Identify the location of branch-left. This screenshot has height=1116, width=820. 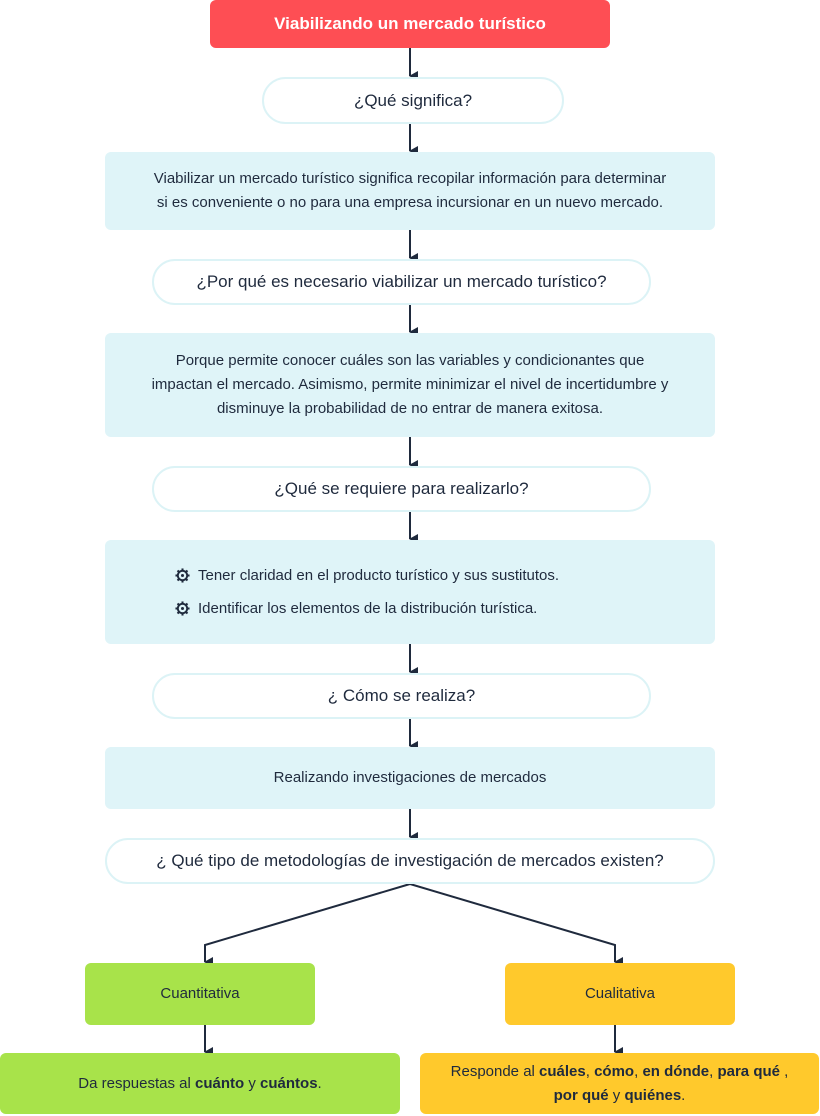
(307, 925).